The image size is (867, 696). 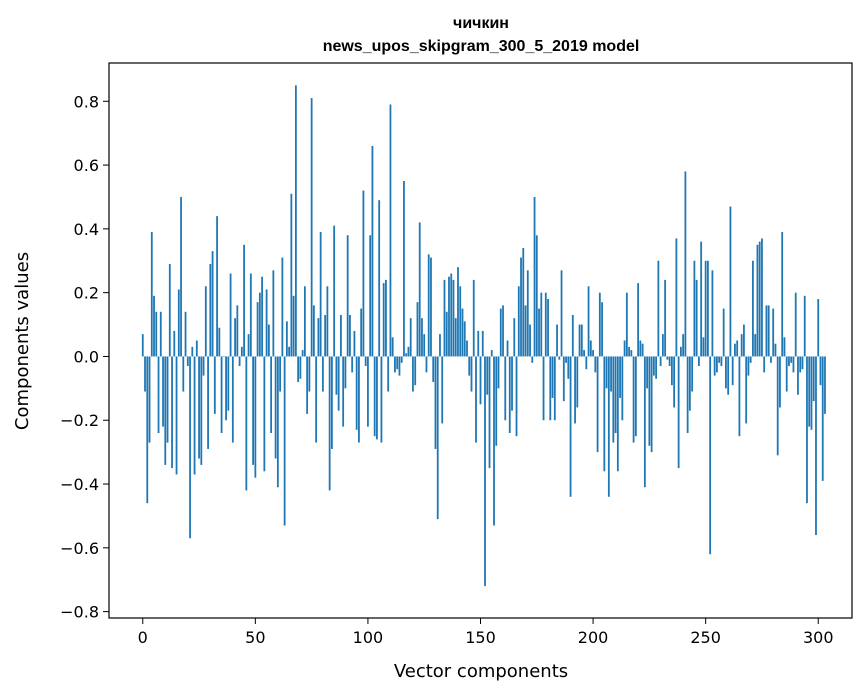 What do you see at coordinates (86, 293) in the screenshot?
I see `y-tick-label: 0.2` at bounding box center [86, 293].